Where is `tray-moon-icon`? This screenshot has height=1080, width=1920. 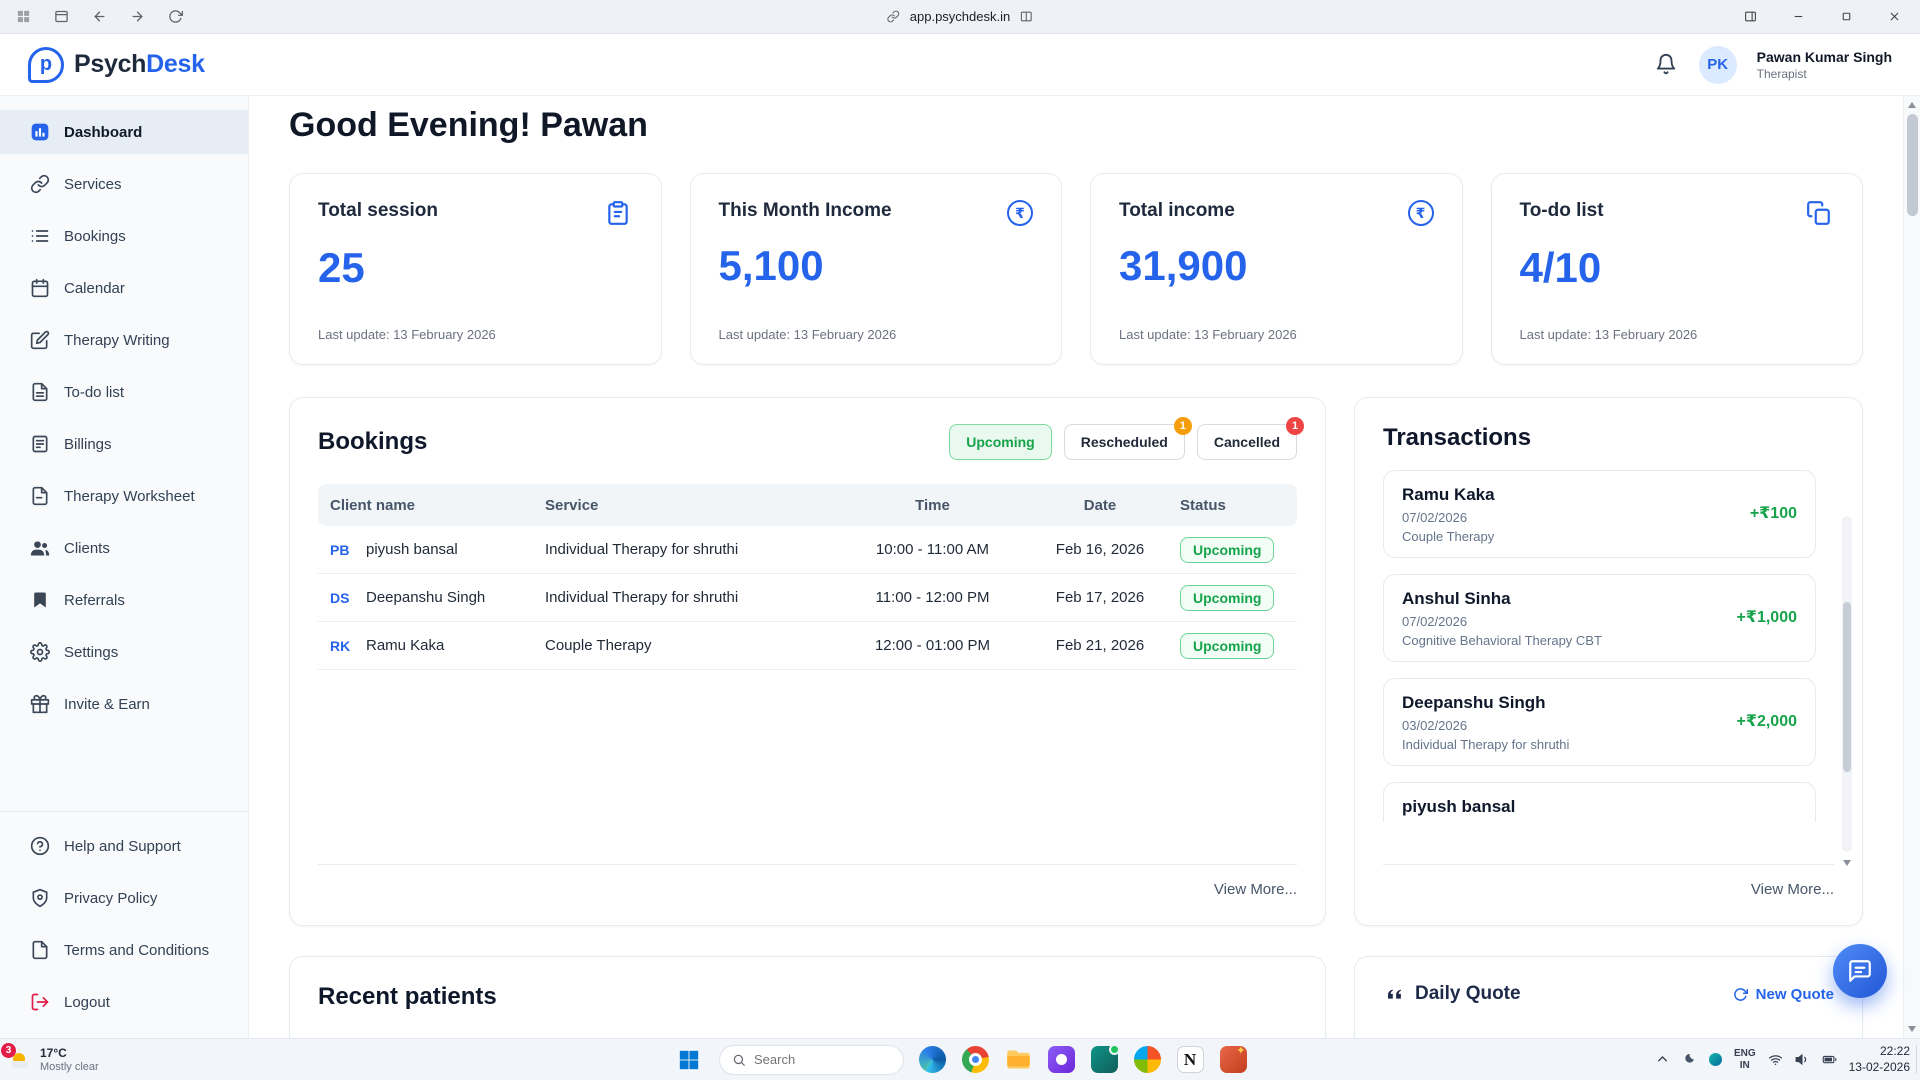
tray-moon-icon is located at coordinates (1689, 1059).